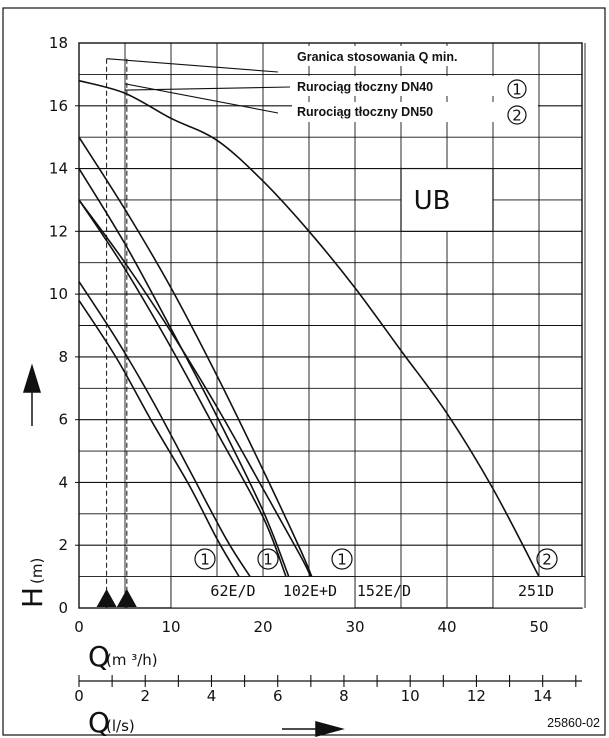  What do you see at coordinates (63, 482) in the screenshot?
I see `y-tick-label: 4` at bounding box center [63, 482].